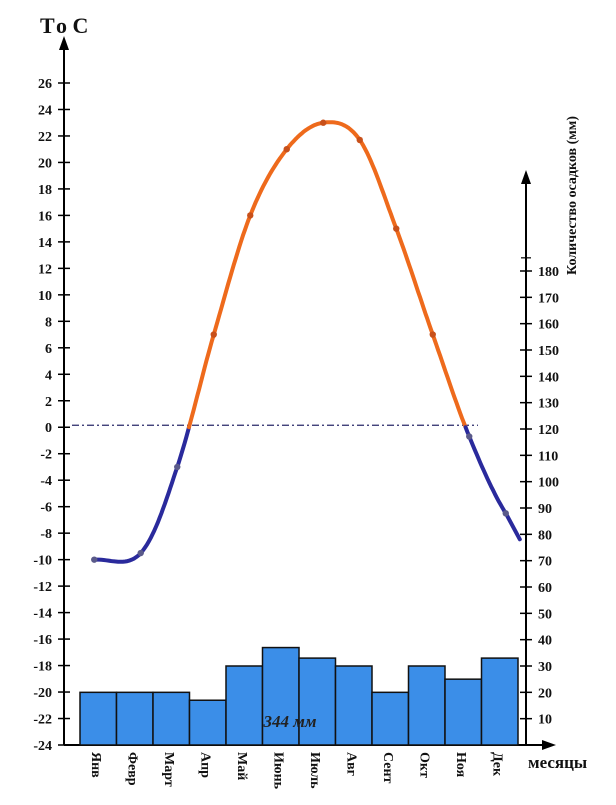 The width and height of the screenshot is (616, 805). Describe the element at coordinates (42, 614) in the screenshot. I see `temperature-tick-label: -14` at that location.